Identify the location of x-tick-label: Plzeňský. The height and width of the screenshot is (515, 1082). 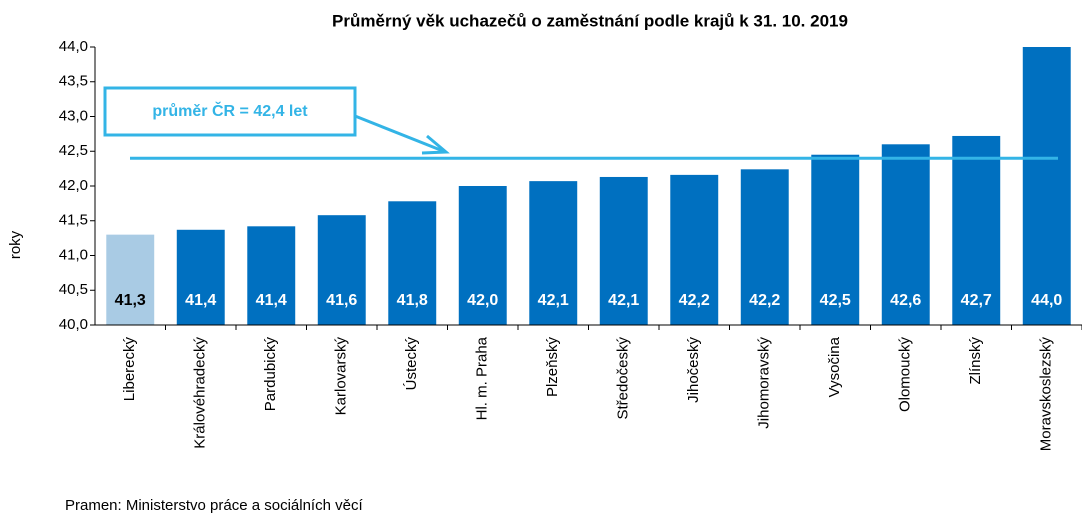
(552, 367).